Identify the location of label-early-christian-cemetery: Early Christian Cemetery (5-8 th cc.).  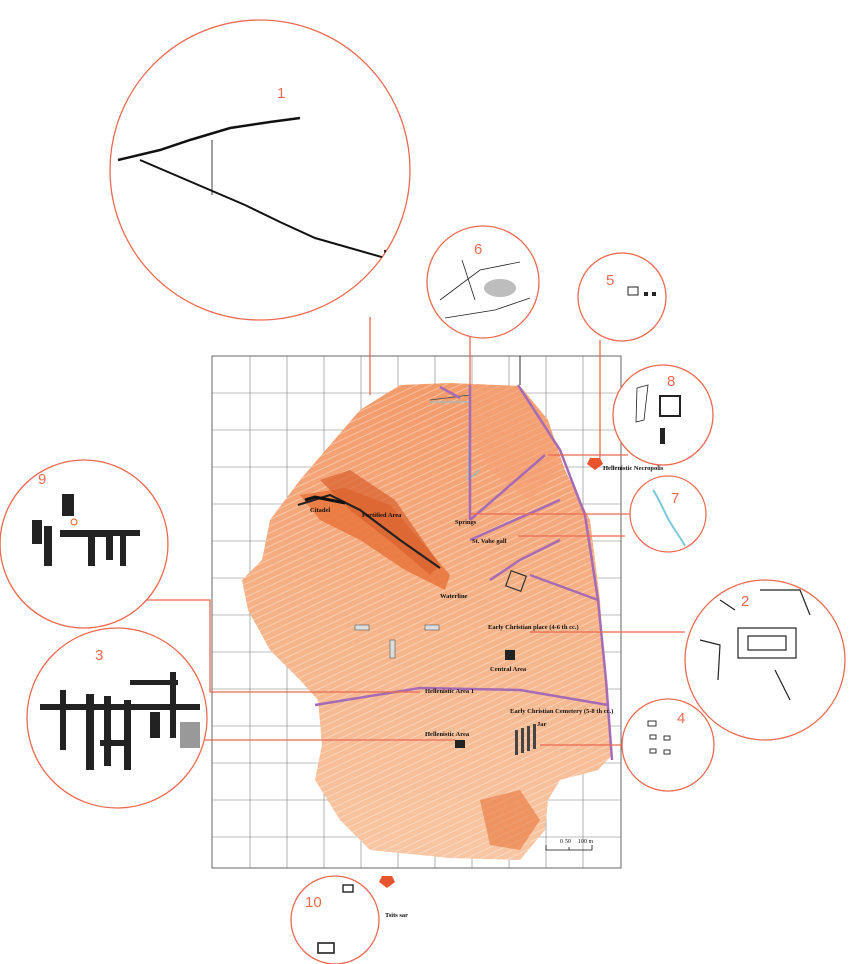
(561, 711).